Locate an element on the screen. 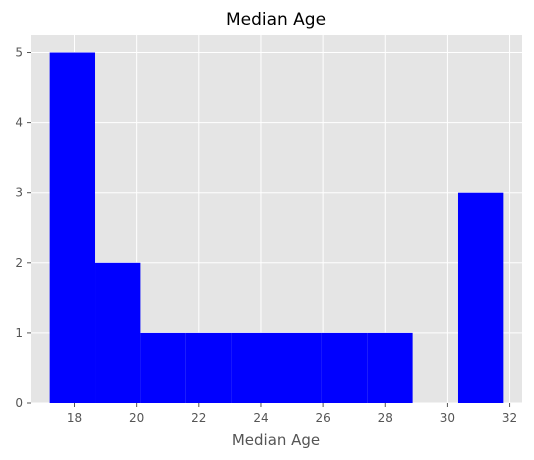 This screenshot has width=534, height=460. x-tick-label: 18 is located at coordinates (74, 418).